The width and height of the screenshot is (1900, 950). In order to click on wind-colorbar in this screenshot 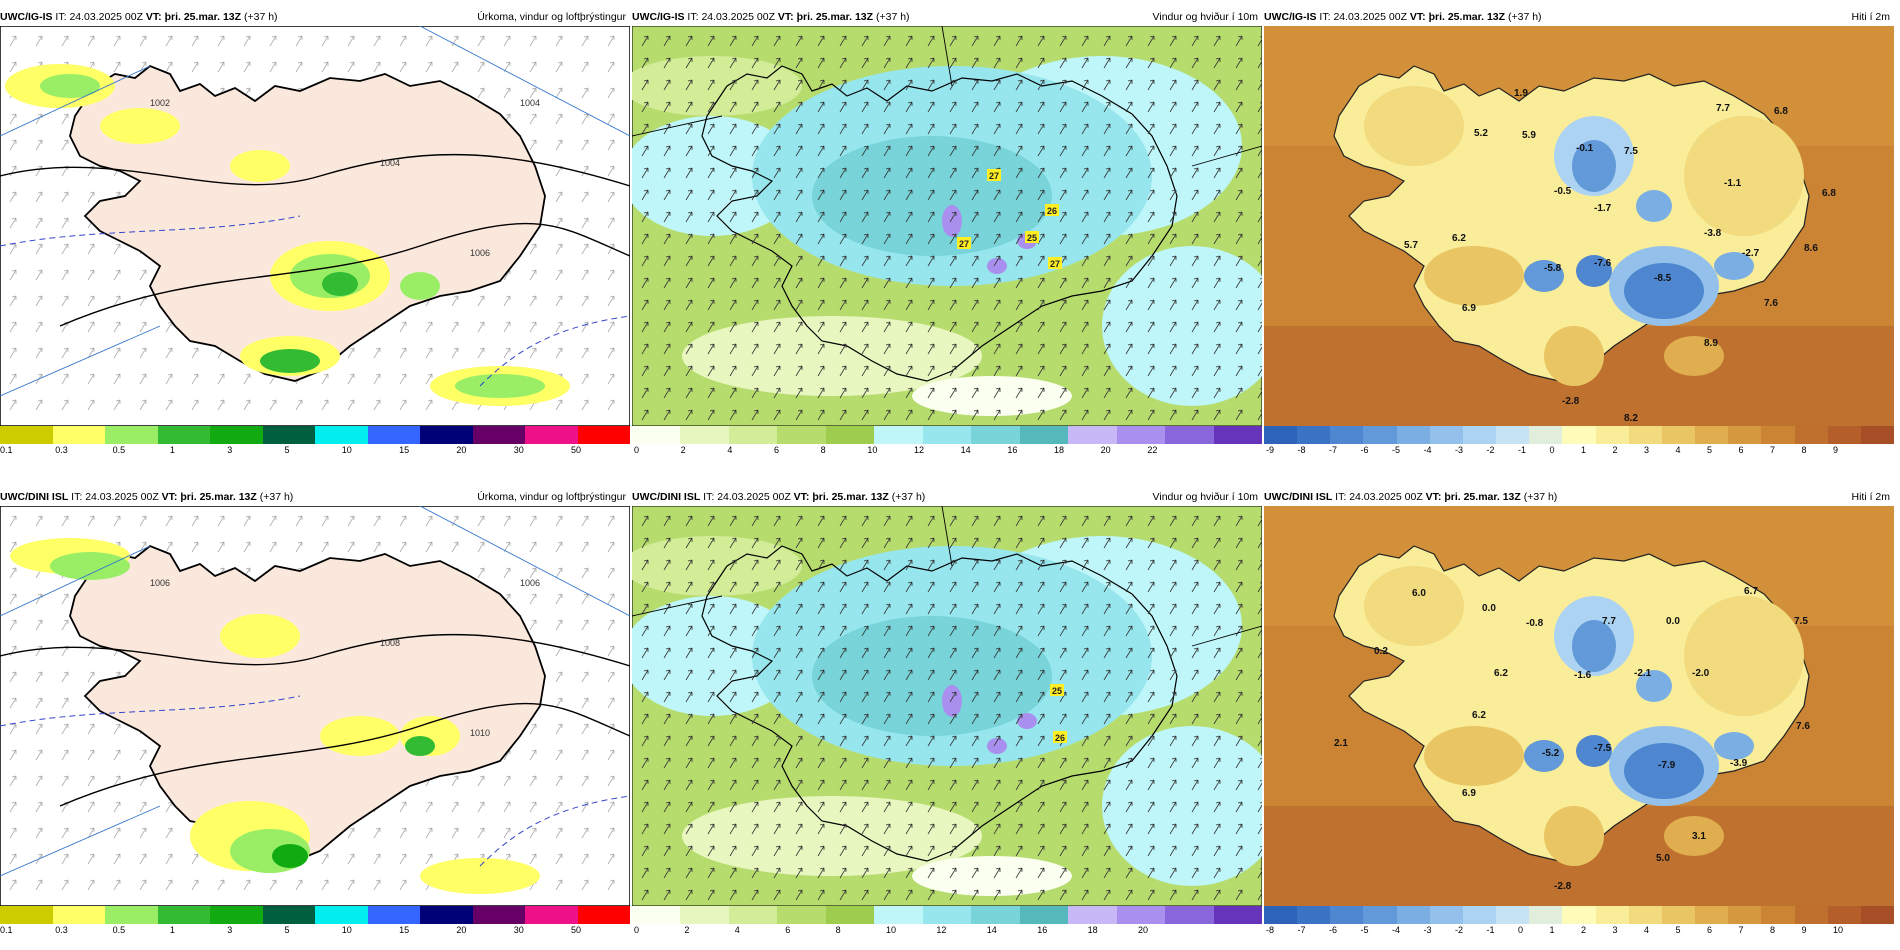, I will do `click(947, 435)`.